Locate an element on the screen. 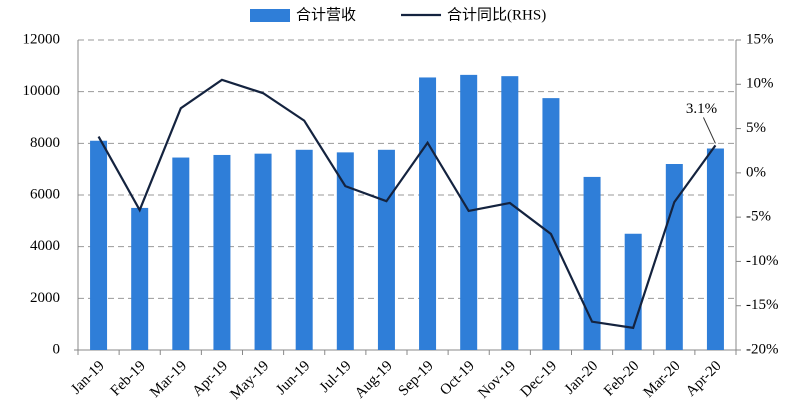 The width and height of the screenshot is (800, 418). x-tick-label: Mar-19 is located at coordinates (168, 379).